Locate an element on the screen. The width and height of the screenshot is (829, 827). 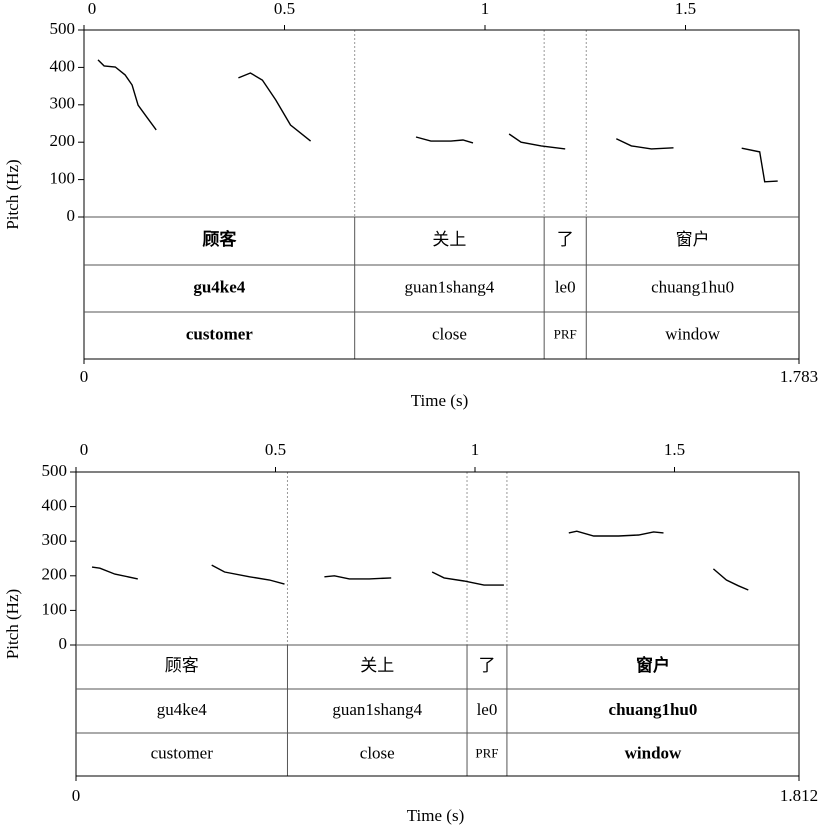
x-end-label: 1.812 is located at coordinates (799, 795).